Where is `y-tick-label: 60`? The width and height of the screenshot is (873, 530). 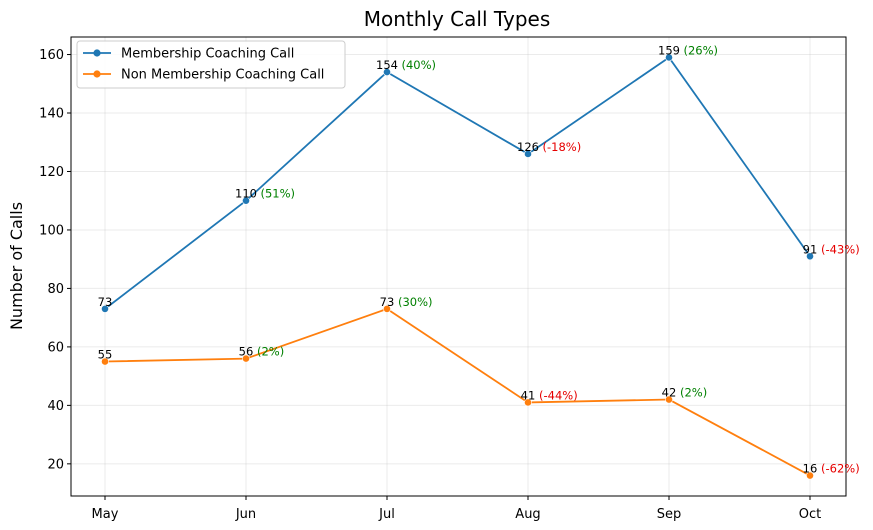
y-tick-label: 60 is located at coordinates (55, 347).